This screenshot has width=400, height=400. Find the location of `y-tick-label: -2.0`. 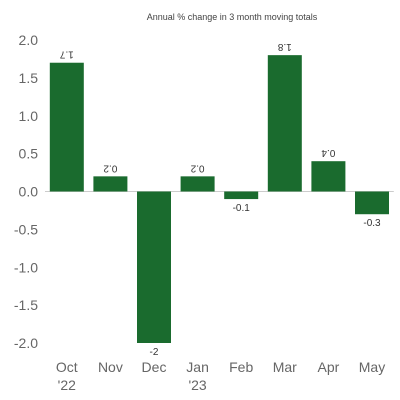

y-tick-label: -2.0 is located at coordinates (26, 343).